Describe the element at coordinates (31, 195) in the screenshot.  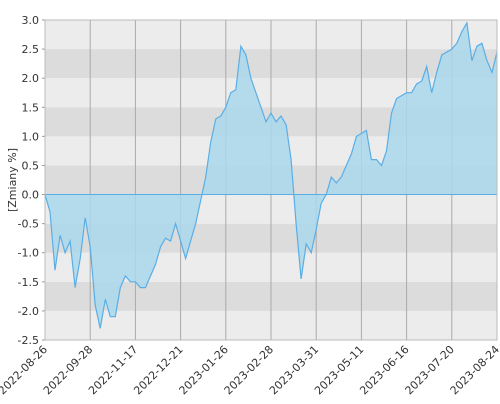
I see `y-tick-label: 0.0` at that location.